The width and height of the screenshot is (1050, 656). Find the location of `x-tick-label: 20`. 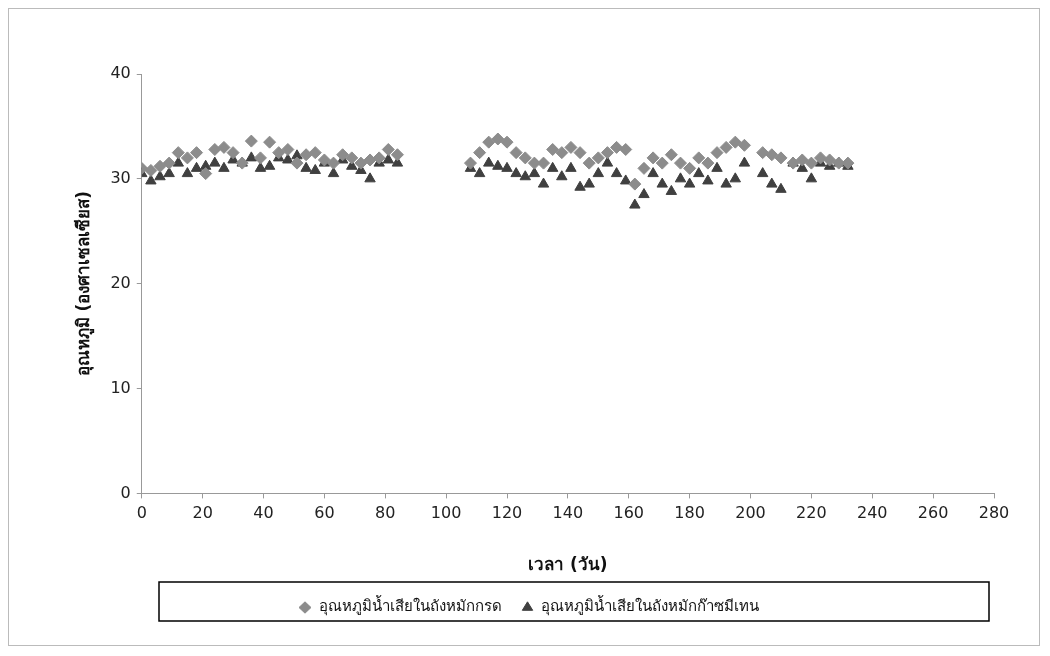

x-tick-label: 20 is located at coordinates (202, 513).